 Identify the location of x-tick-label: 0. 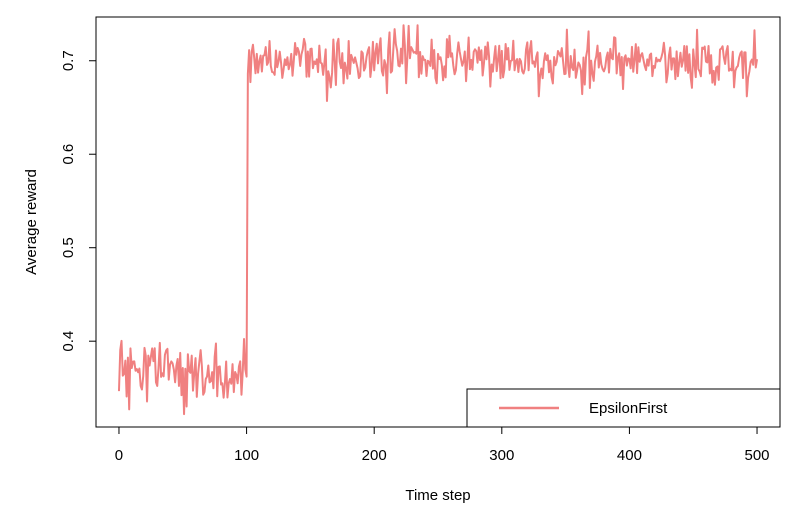
(119, 455).